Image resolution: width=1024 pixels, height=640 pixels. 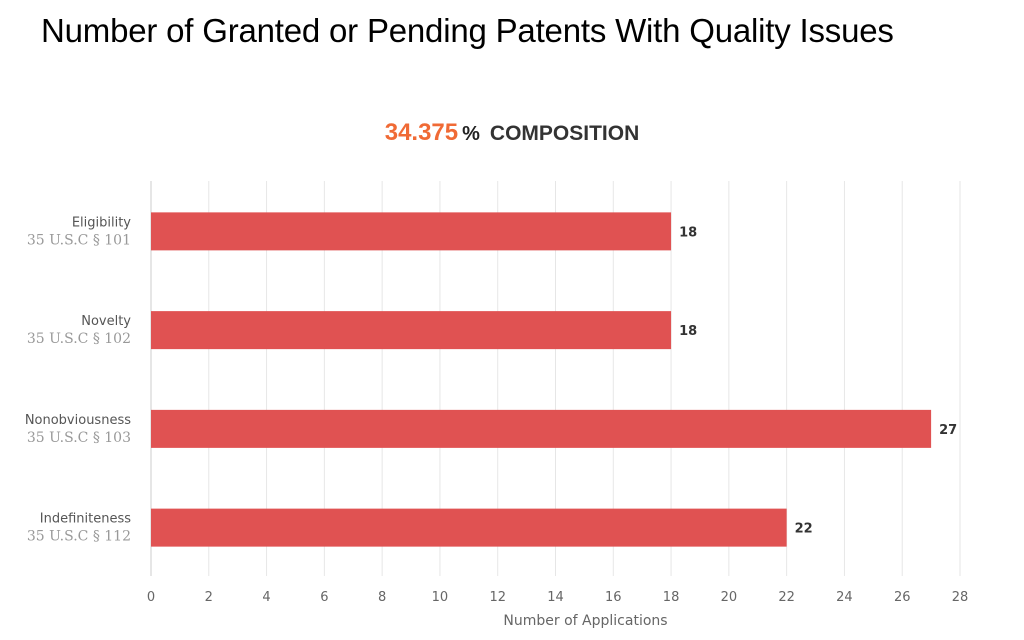 What do you see at coordinates (101, 222) in the screenshot?
I see `category-label: Eligibility` at bounding box center [101, 222].